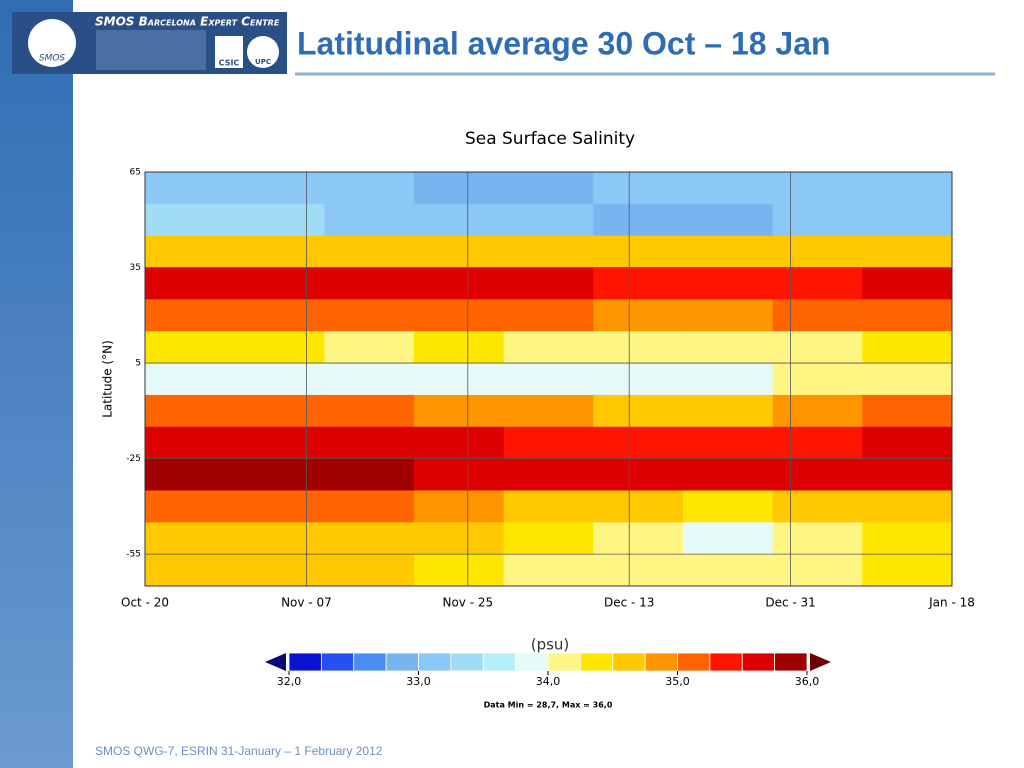  Describe the element at coordinates (564, 43) in the screenshot. I see `slide-title: Latitudinal average 30 Oct – 18 Jan` at that location.